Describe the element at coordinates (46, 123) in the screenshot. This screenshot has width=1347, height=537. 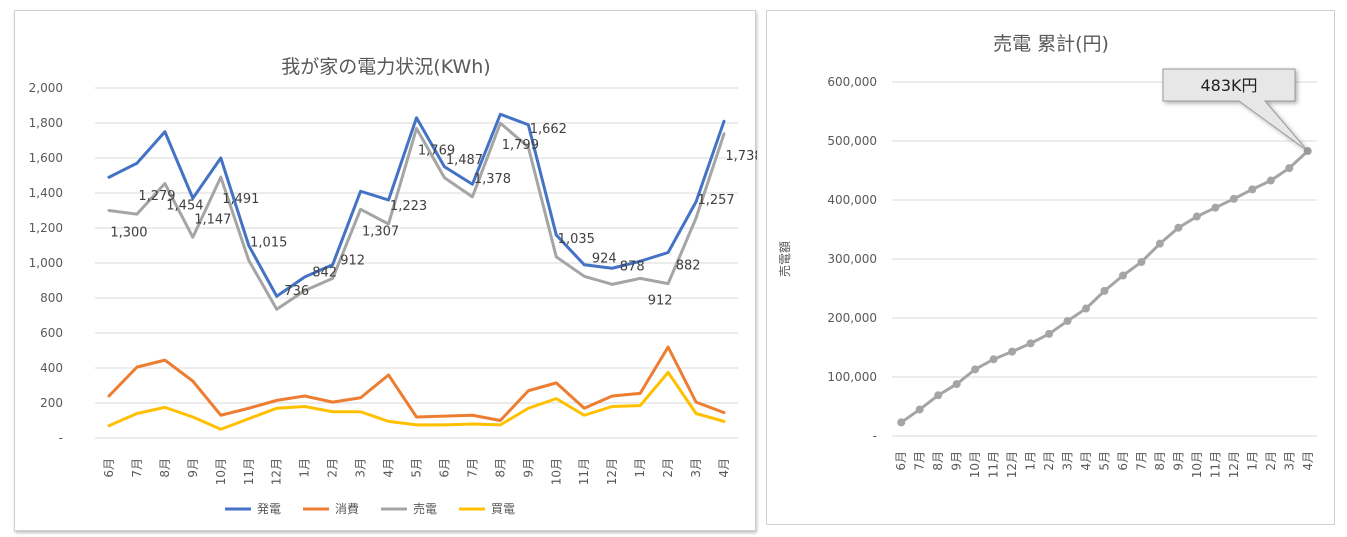
I see `y-tick-label: 1,800` at that location.